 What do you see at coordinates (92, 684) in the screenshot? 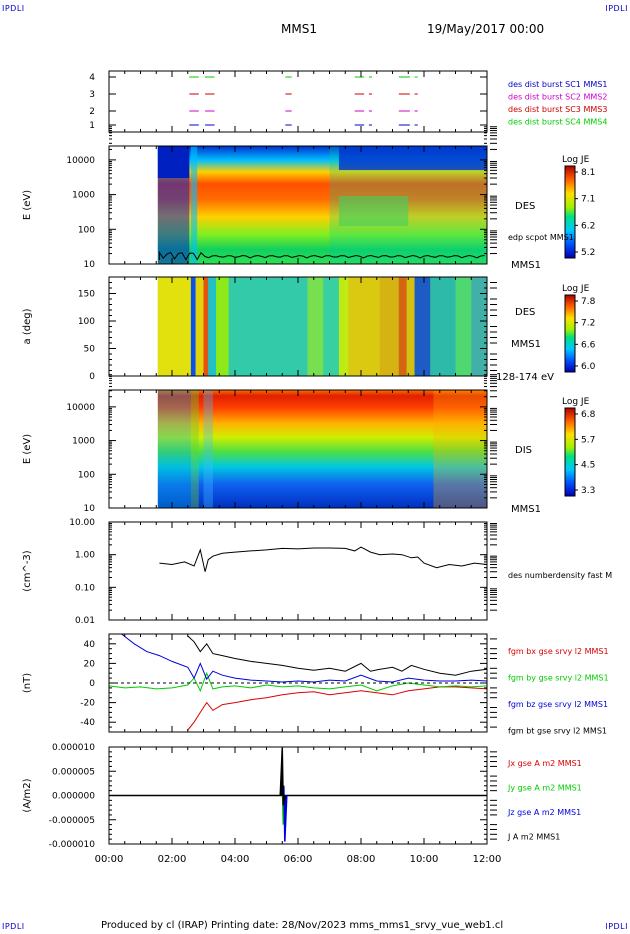
I see `bfield-ytick-label: 0` at bounding box center [92, 684].